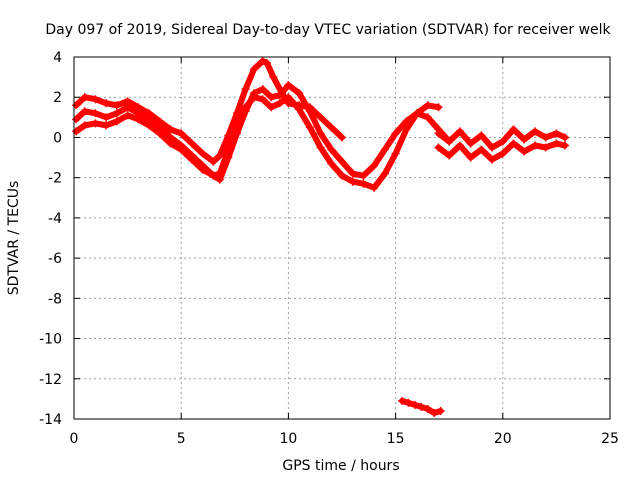  What do you see at coordinates (288, 439) in the screenshot?
I see `x-tick-label: 10` at bounding box center [288, 439].